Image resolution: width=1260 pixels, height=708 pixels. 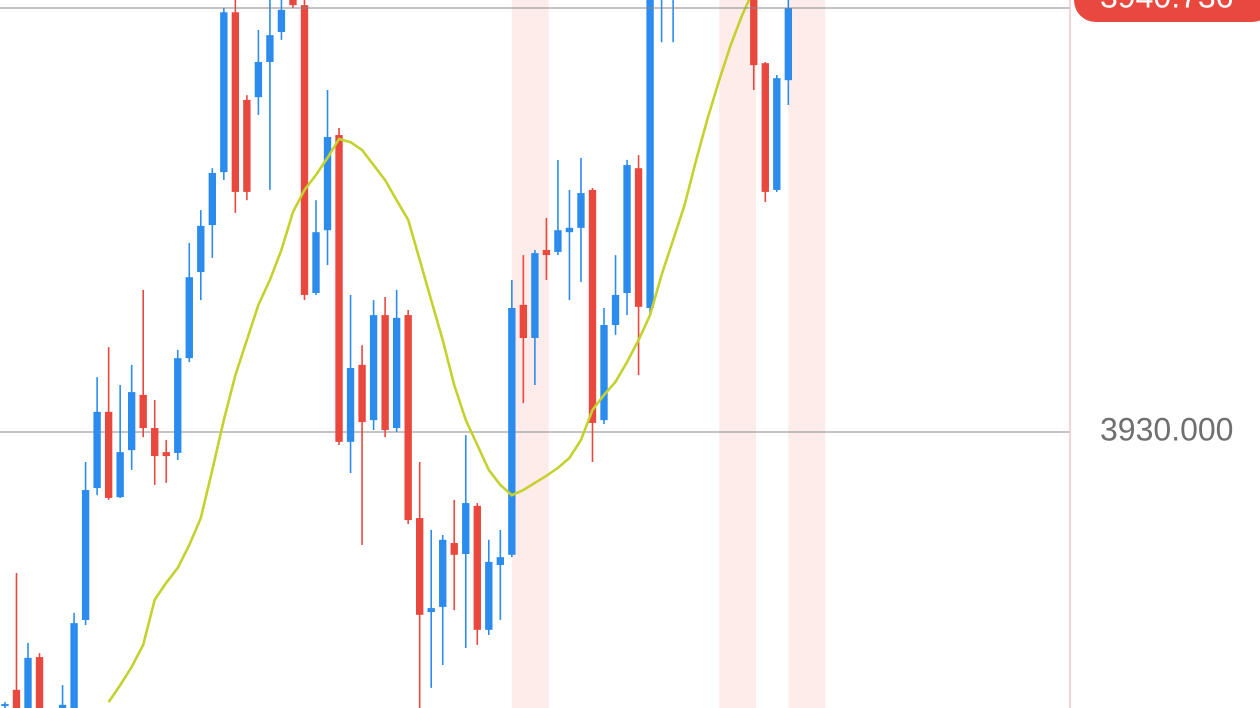 I want to click on last-price-label: 3940.736, so click(x=1166, y=7).